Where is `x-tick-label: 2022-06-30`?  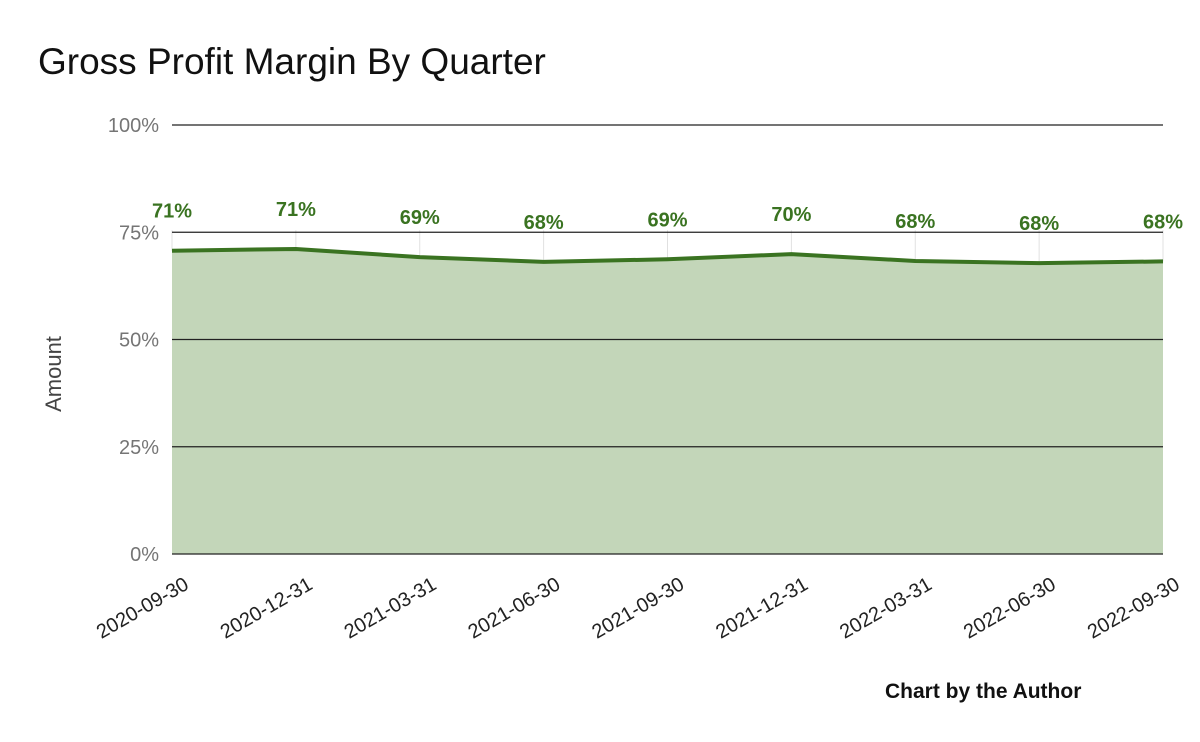 x-tick-label: 2022-06-30 is located at coordinates (1010, 608).